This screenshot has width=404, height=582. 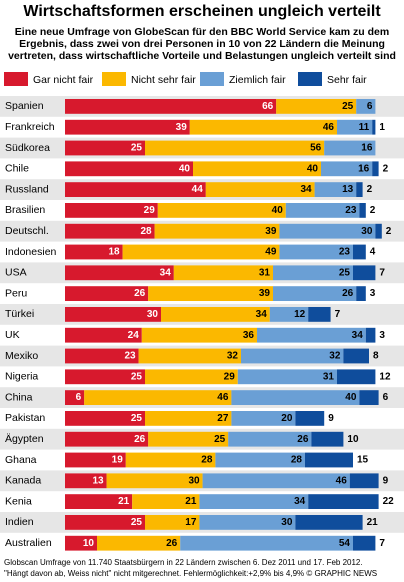 What do you see at coordinates (21, 377) in the screenshot?
I see `category-label: Nigeria` at bounding box center [21, 377].